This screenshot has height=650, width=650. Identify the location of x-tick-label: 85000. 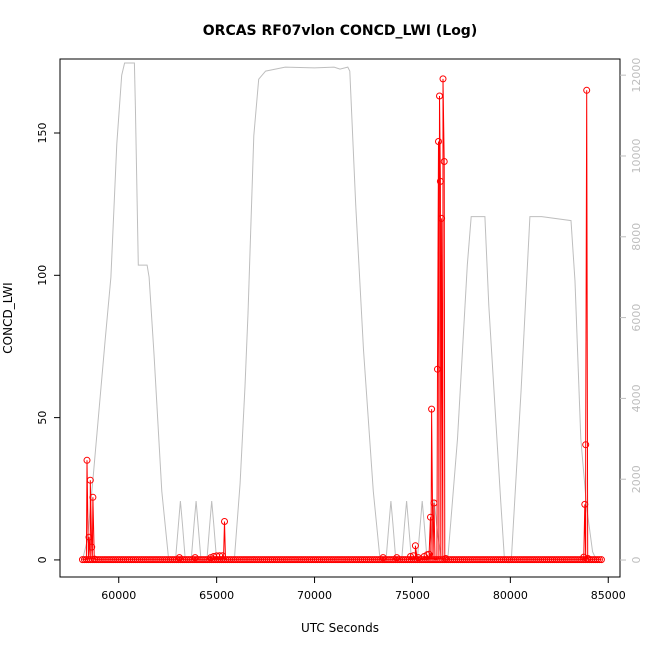
(608, 595).